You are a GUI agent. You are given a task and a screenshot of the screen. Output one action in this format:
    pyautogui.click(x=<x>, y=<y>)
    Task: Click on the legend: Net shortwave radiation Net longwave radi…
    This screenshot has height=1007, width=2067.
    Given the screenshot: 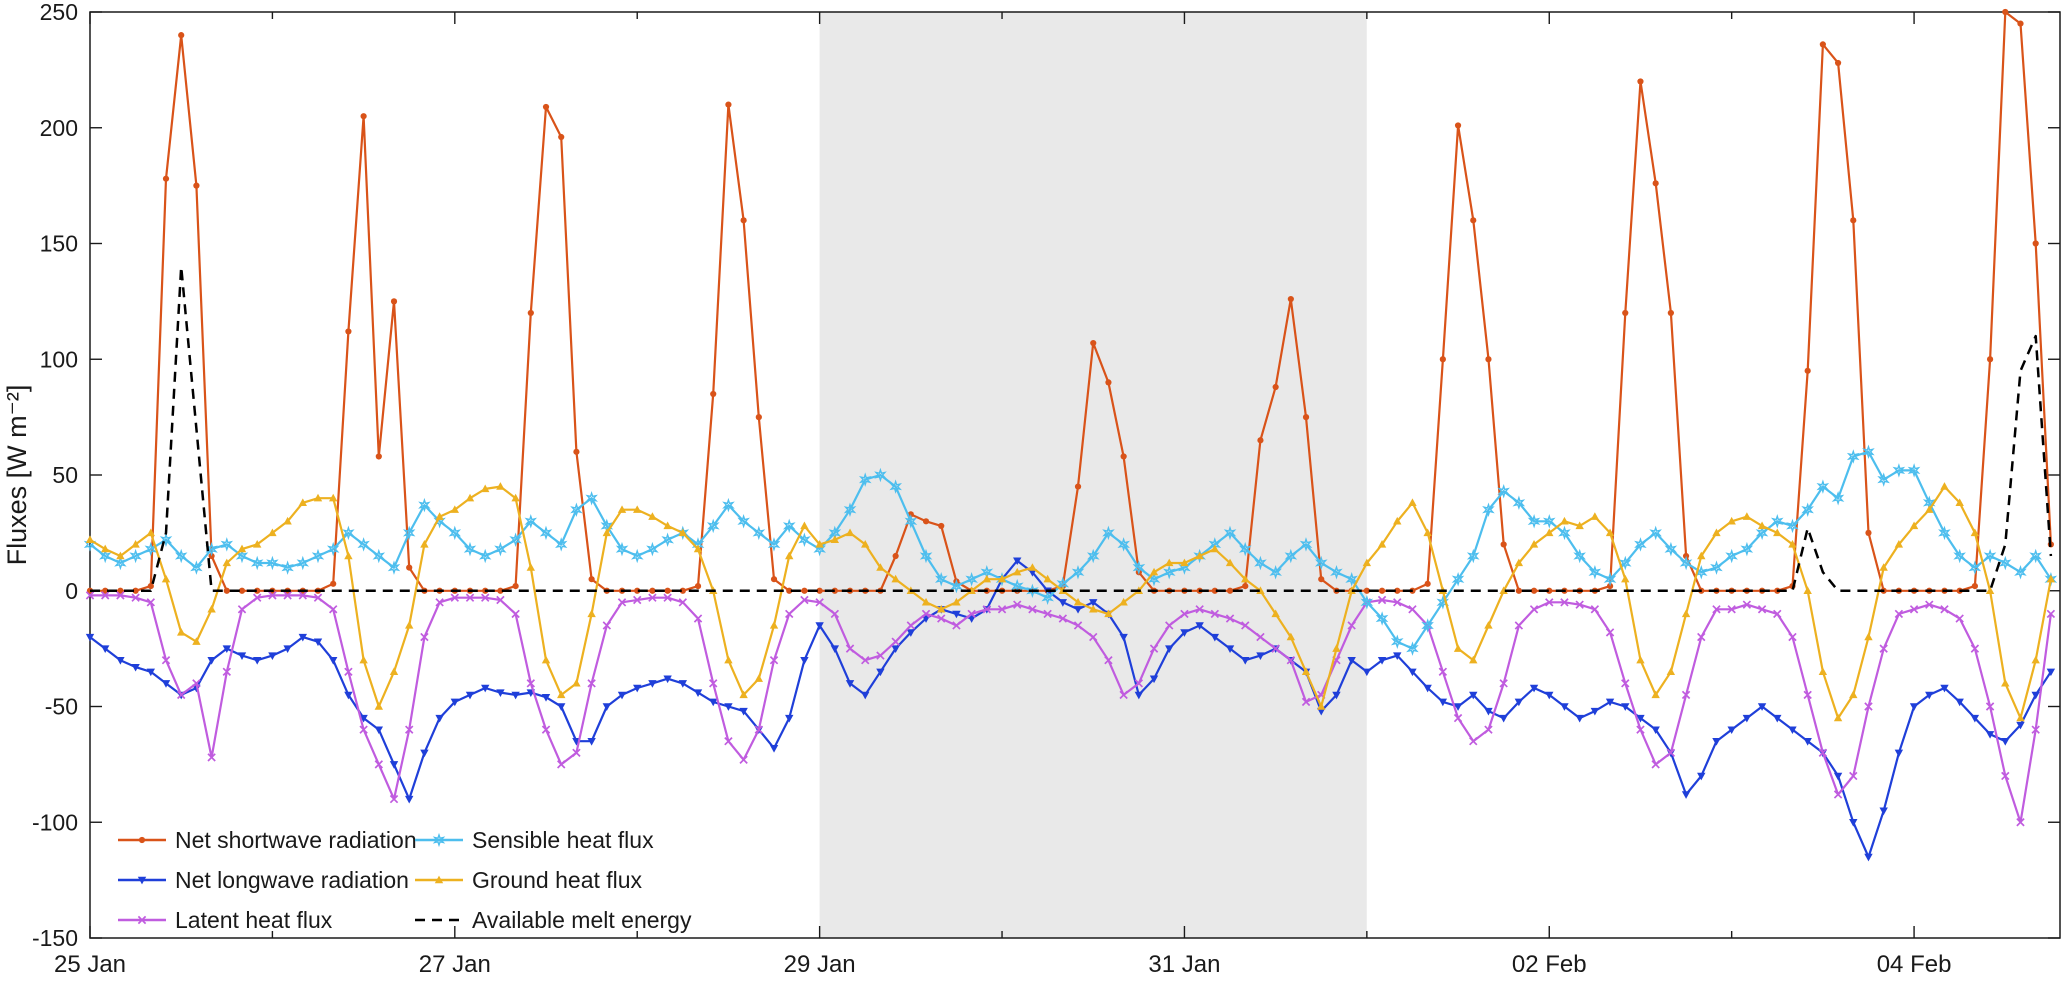 What is the action you would take?
    pyautogui.click(x=405, y=880)
    